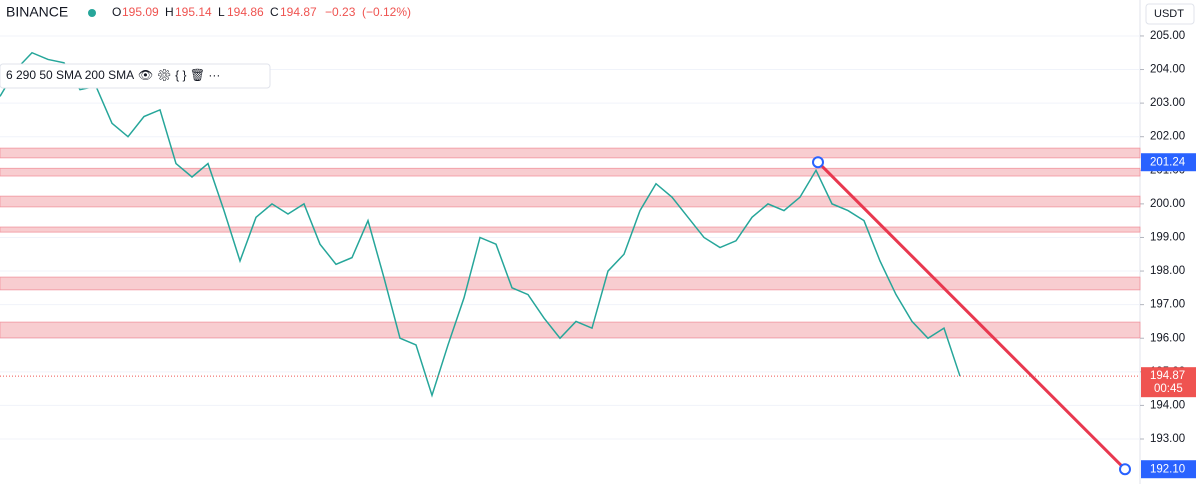 The width and height of the screenshot is (1200, 489). What do you see at coordinates (1167, 405) in the screenshot?
I see `y-tick-label: 194.00` at bounding box center [1167, 405].